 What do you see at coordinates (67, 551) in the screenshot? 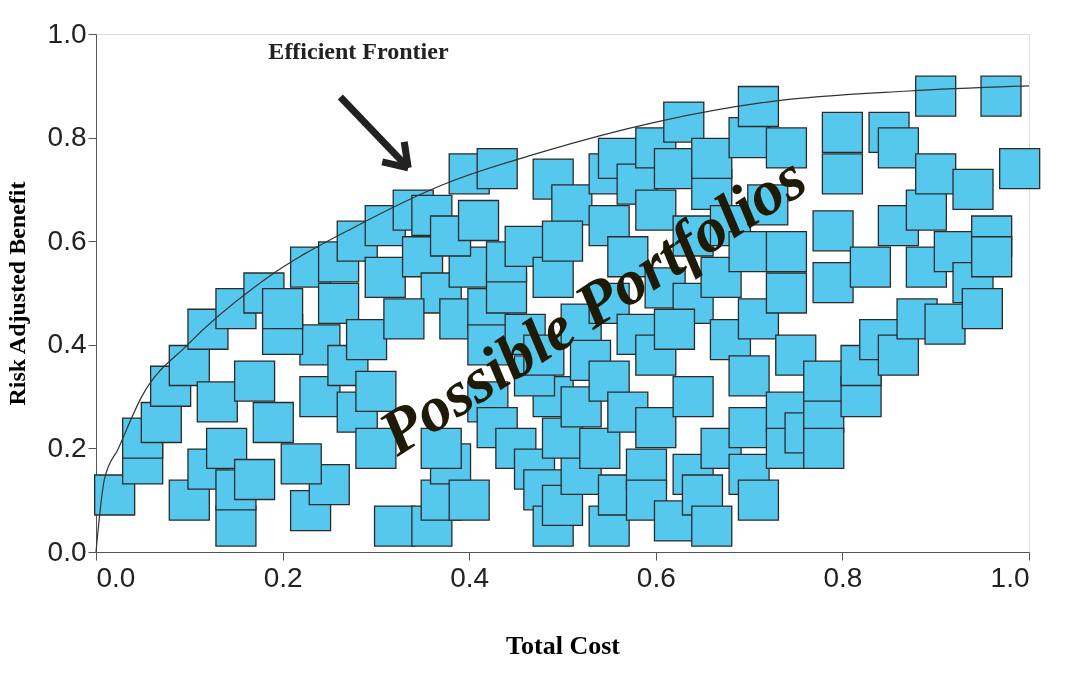
I see `y-tick-label: 0.0` at bounding box center [67, 551].